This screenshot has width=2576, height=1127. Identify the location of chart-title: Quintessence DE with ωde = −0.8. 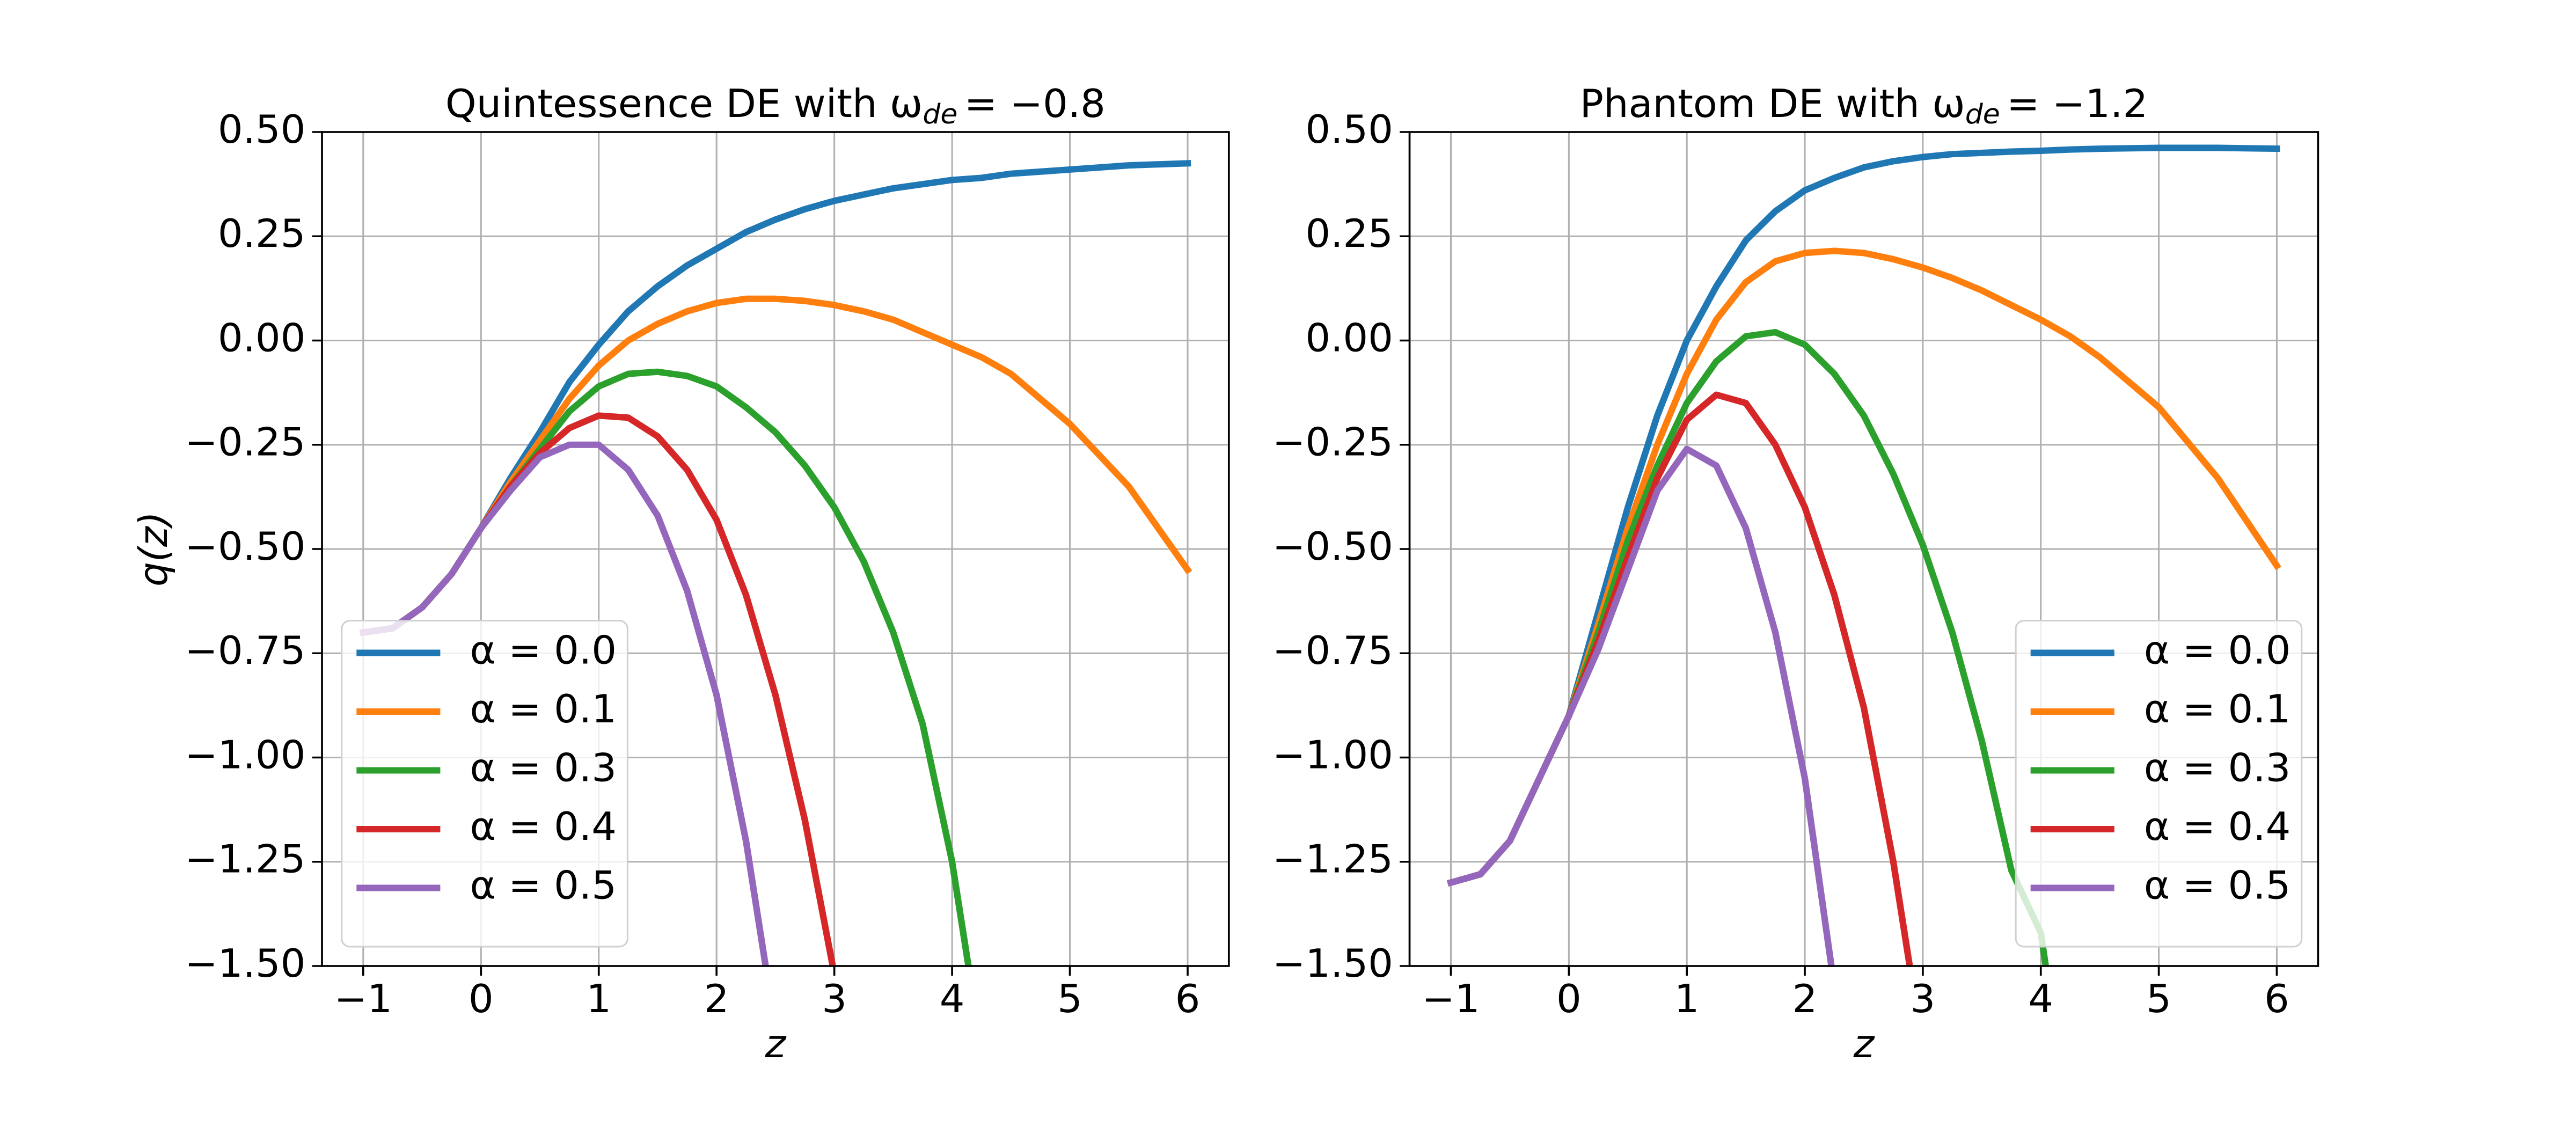
(775, 105).